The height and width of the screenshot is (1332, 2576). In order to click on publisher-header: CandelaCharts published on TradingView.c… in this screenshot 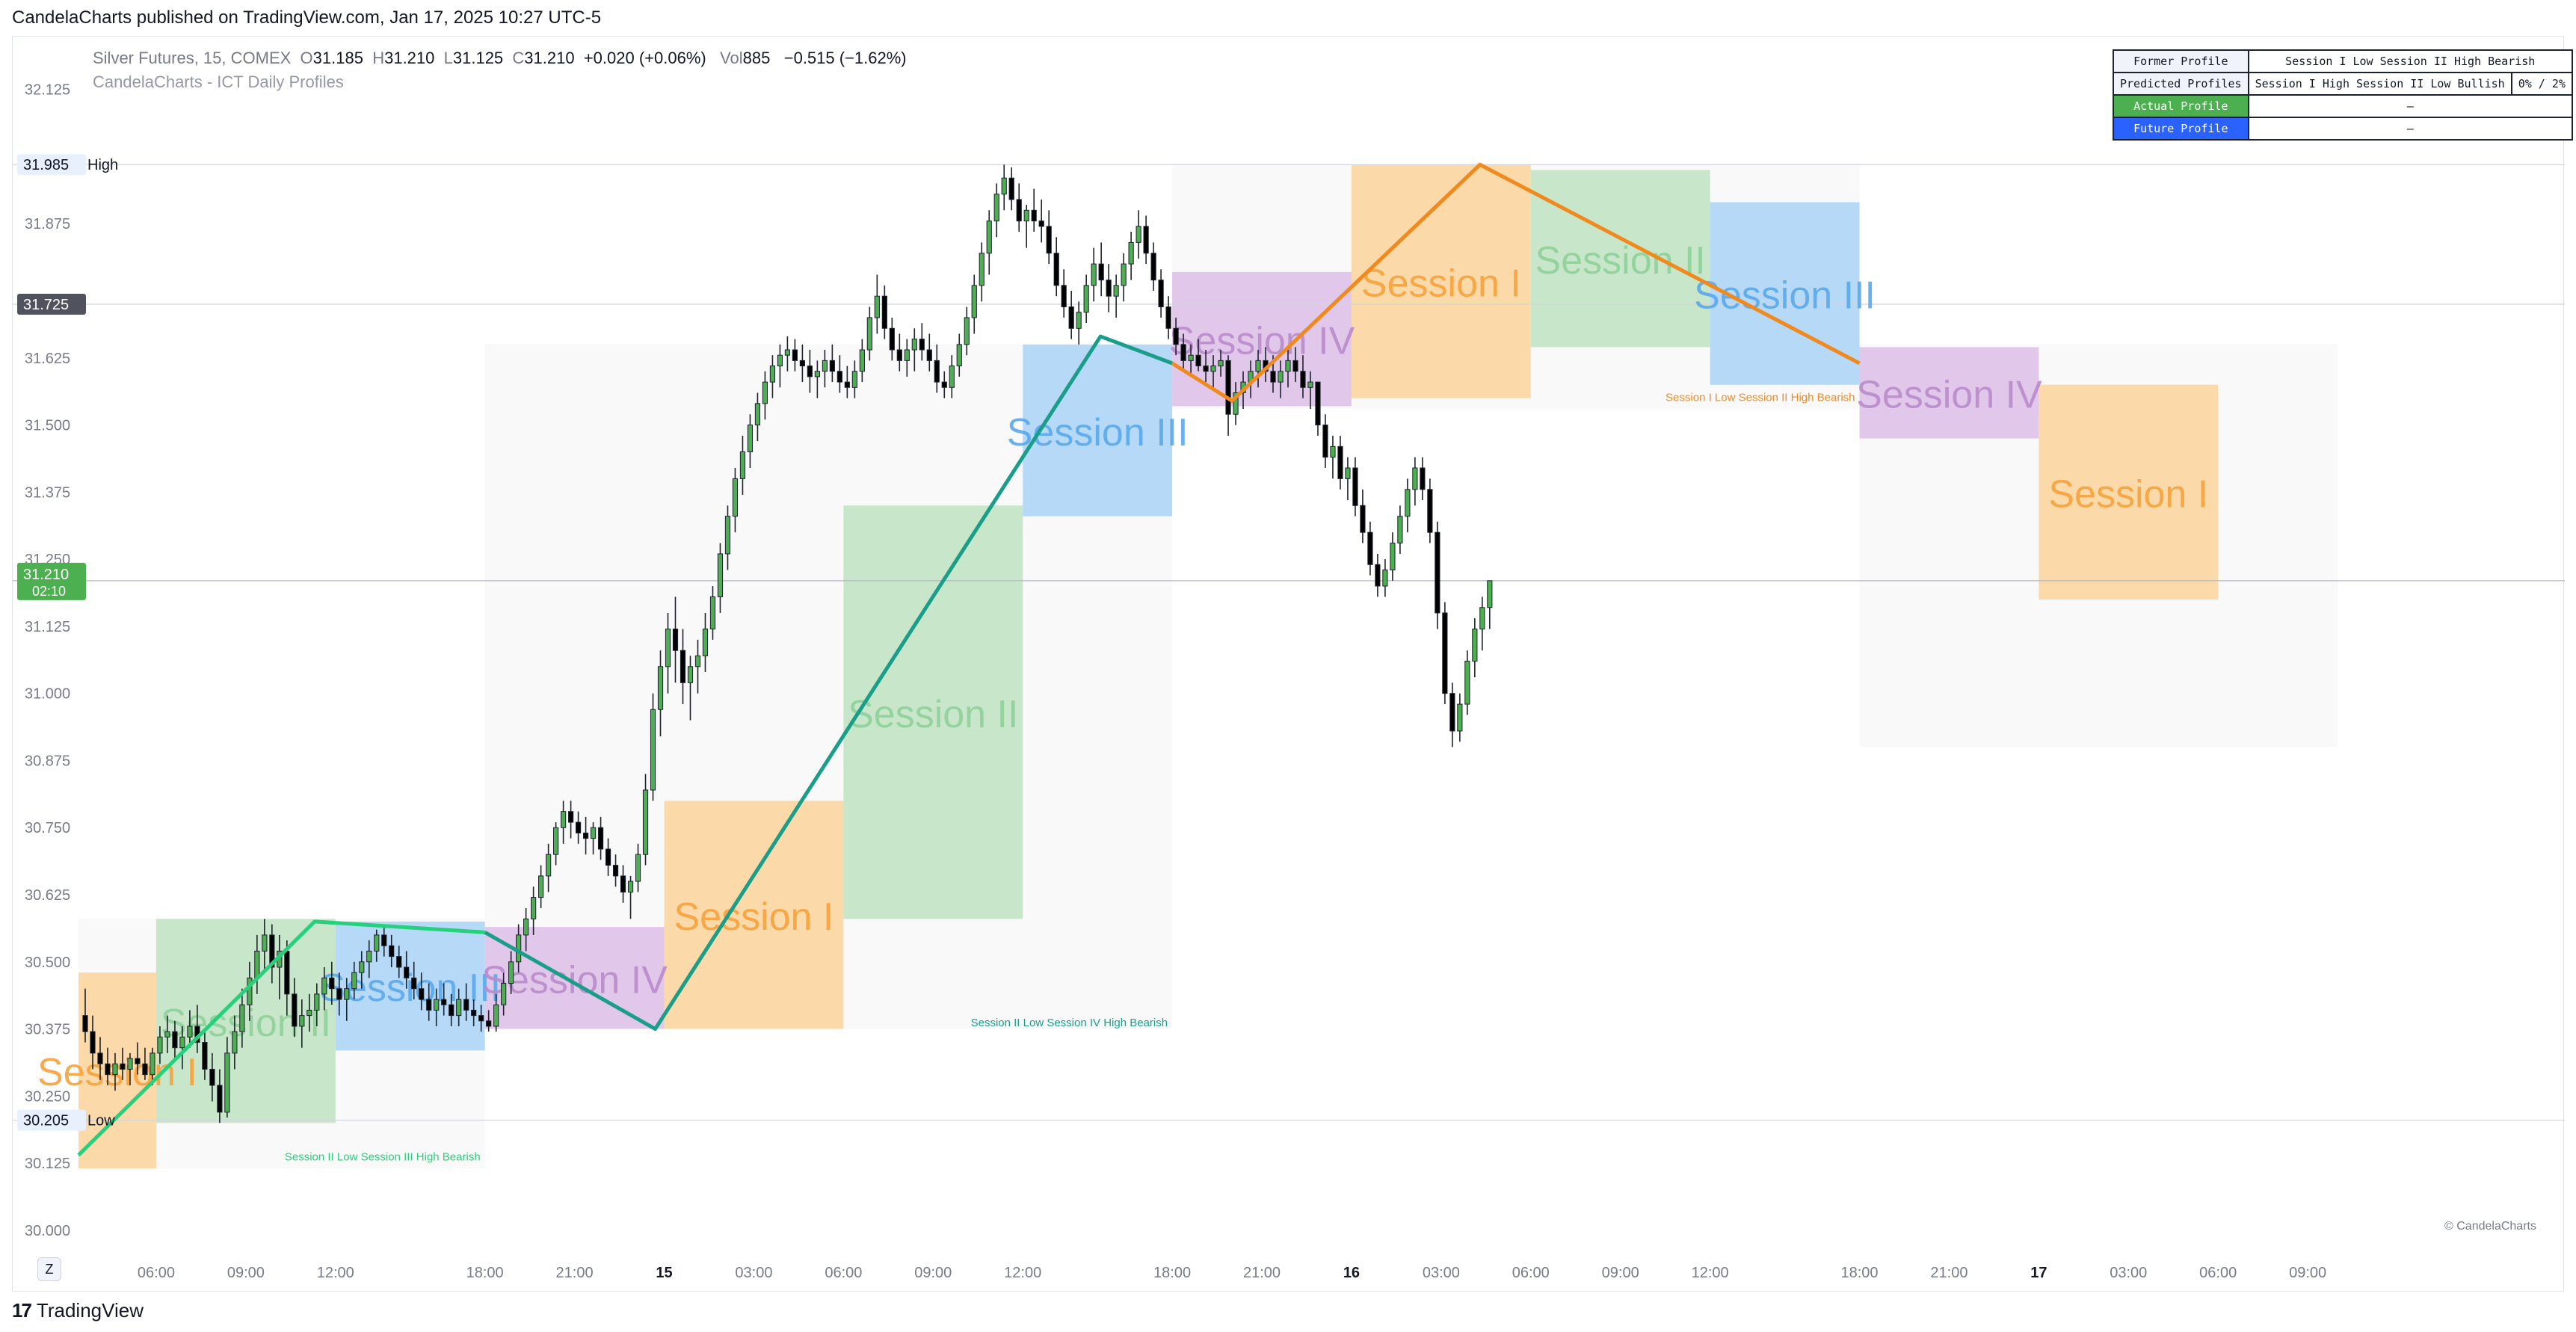, I will do `click(307, 18)`.